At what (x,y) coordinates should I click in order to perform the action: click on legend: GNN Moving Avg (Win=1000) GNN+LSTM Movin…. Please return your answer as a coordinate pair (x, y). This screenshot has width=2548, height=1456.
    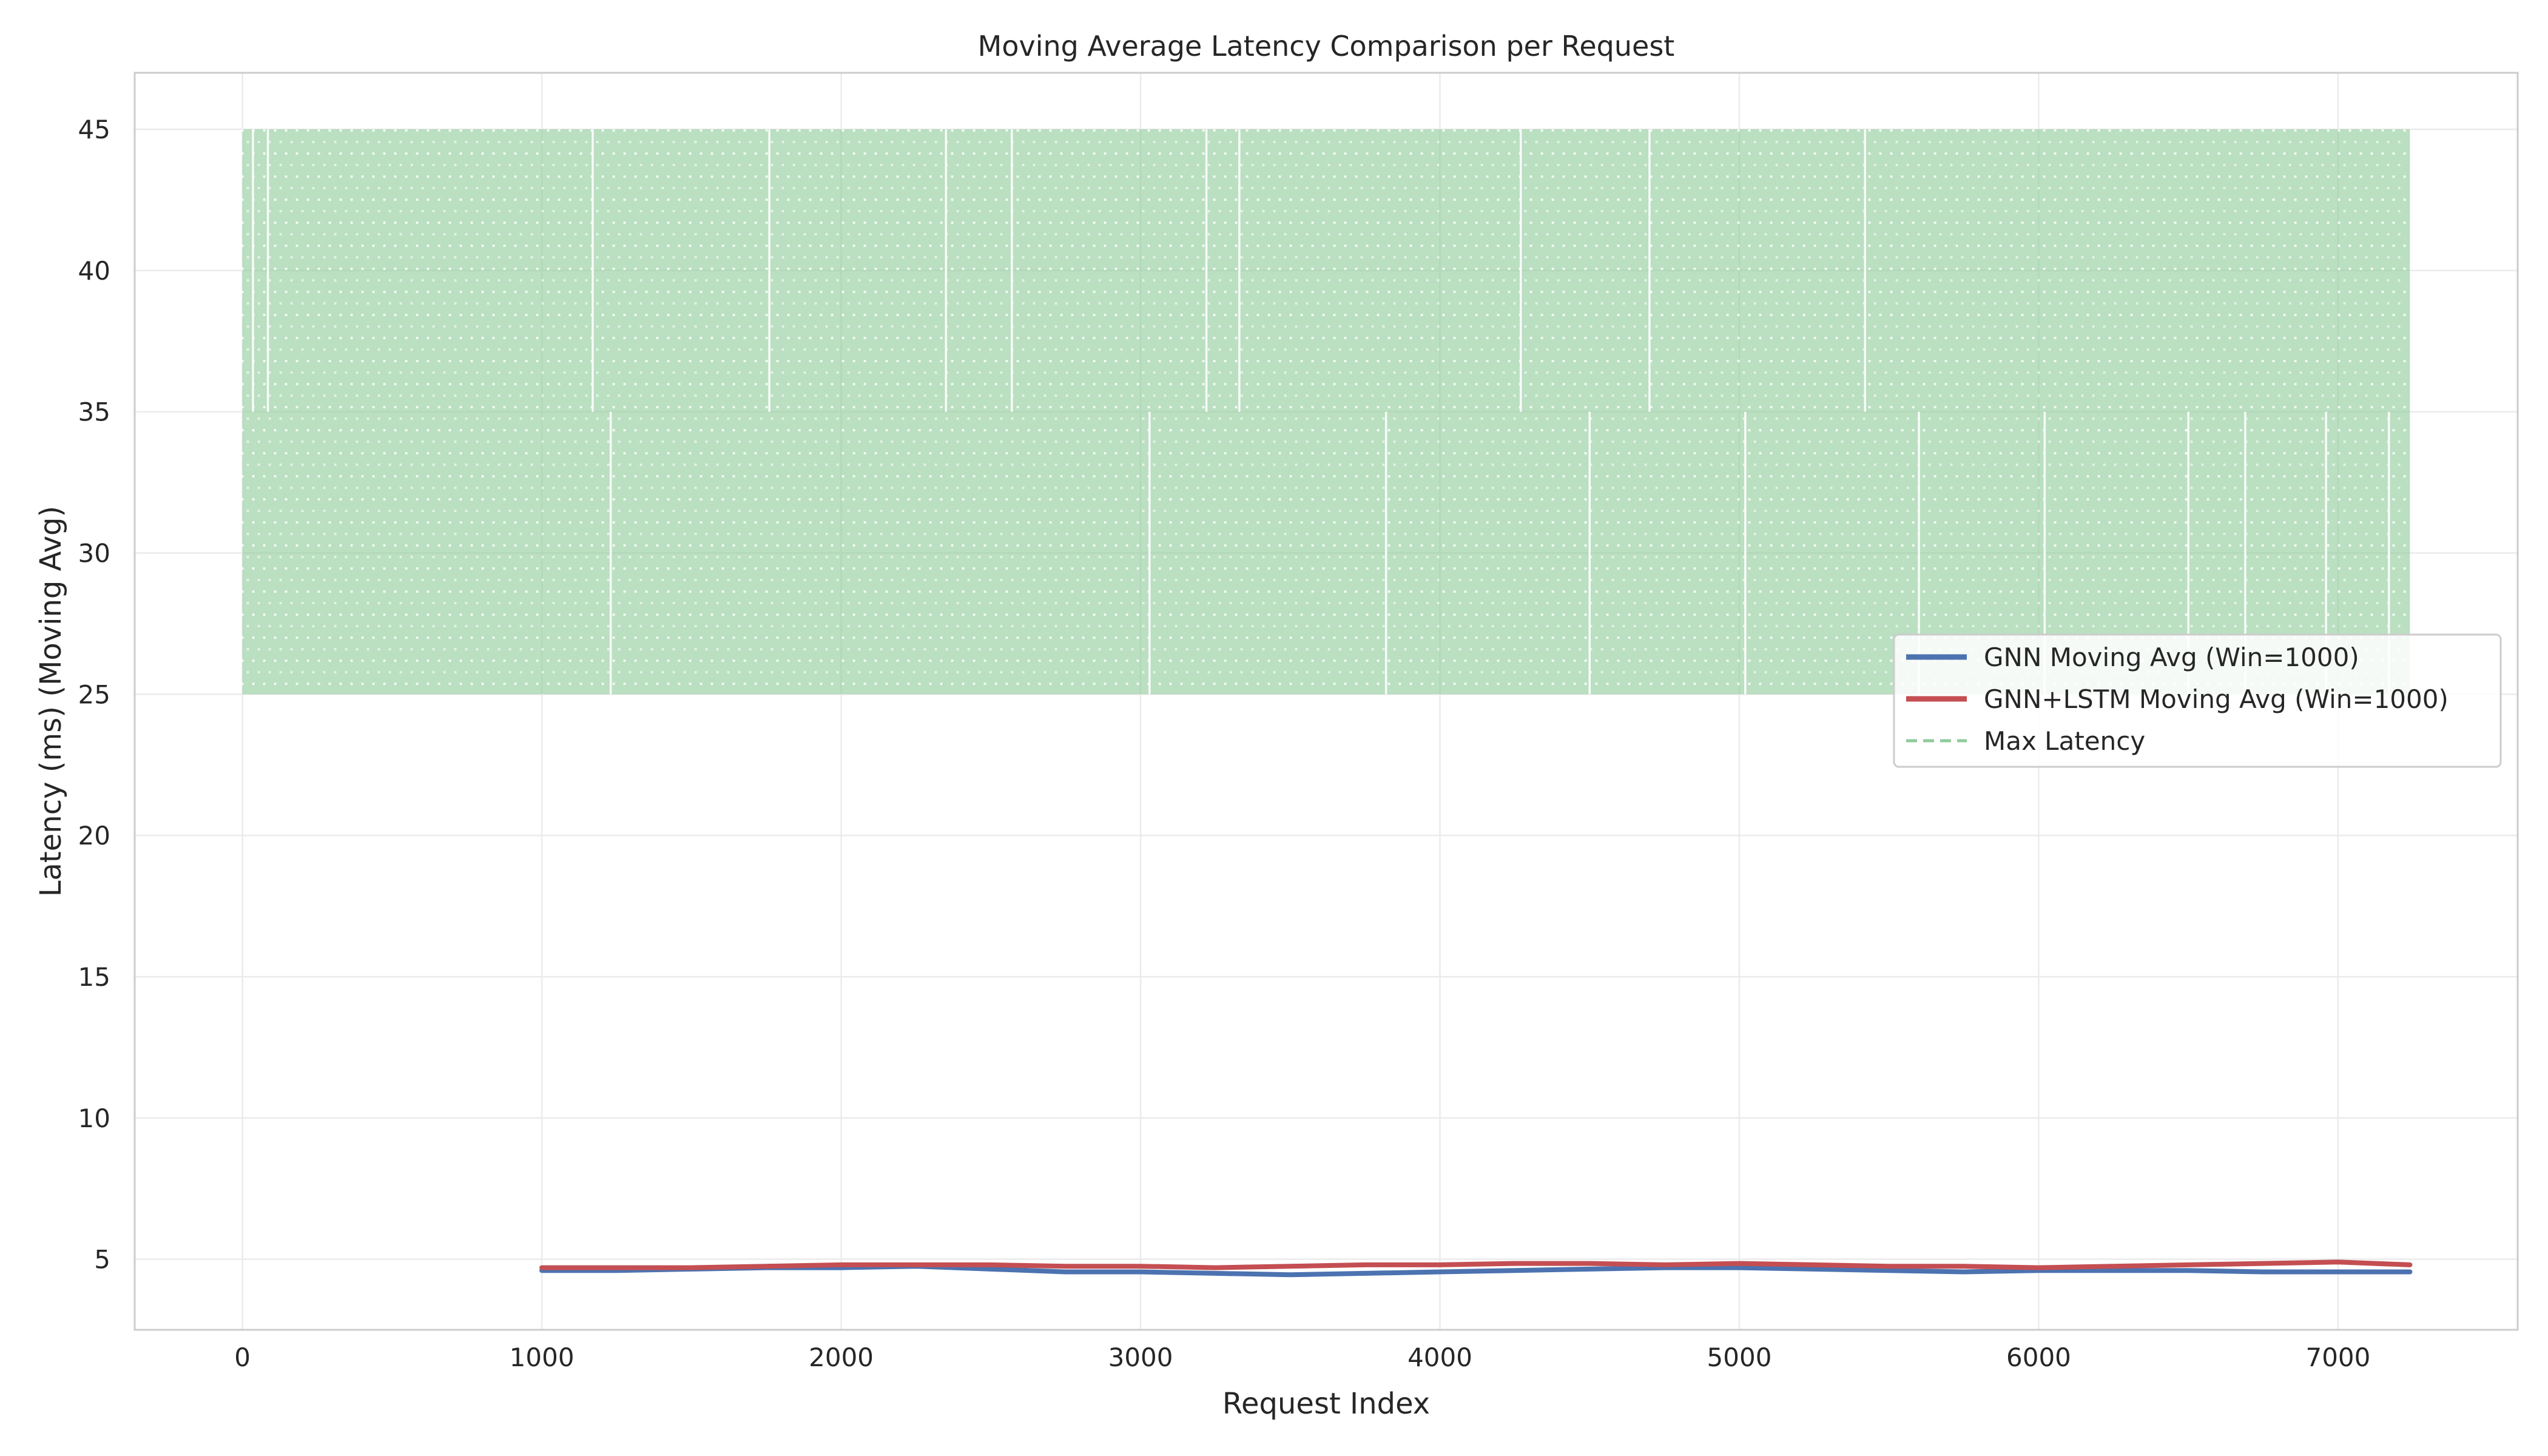
    Looking at the image, I should click on (2197, 700).